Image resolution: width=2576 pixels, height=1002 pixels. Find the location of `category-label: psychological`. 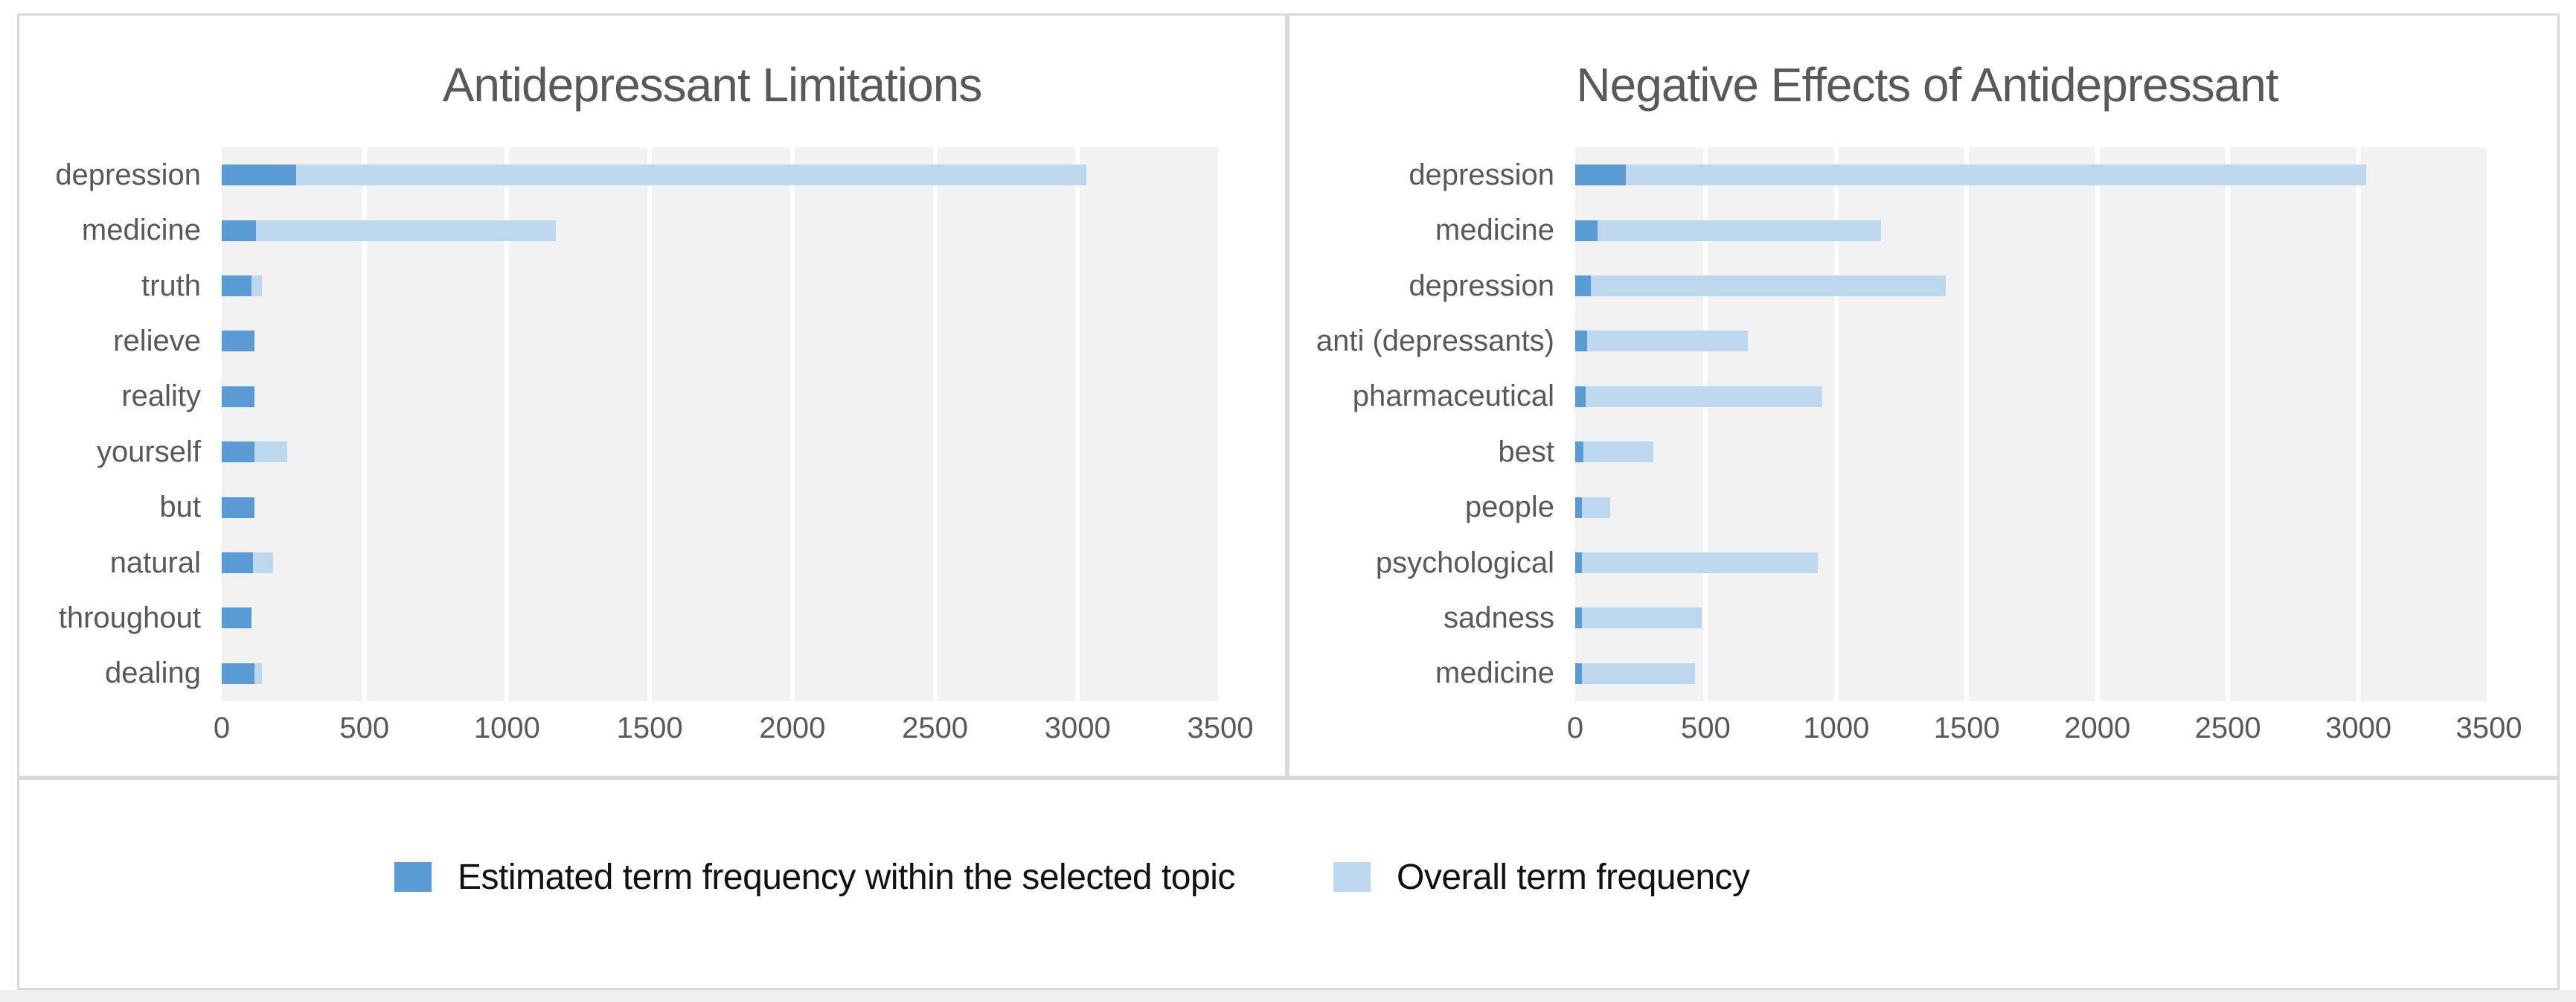

category-label: psychological is located at coordinates (1464, 562).